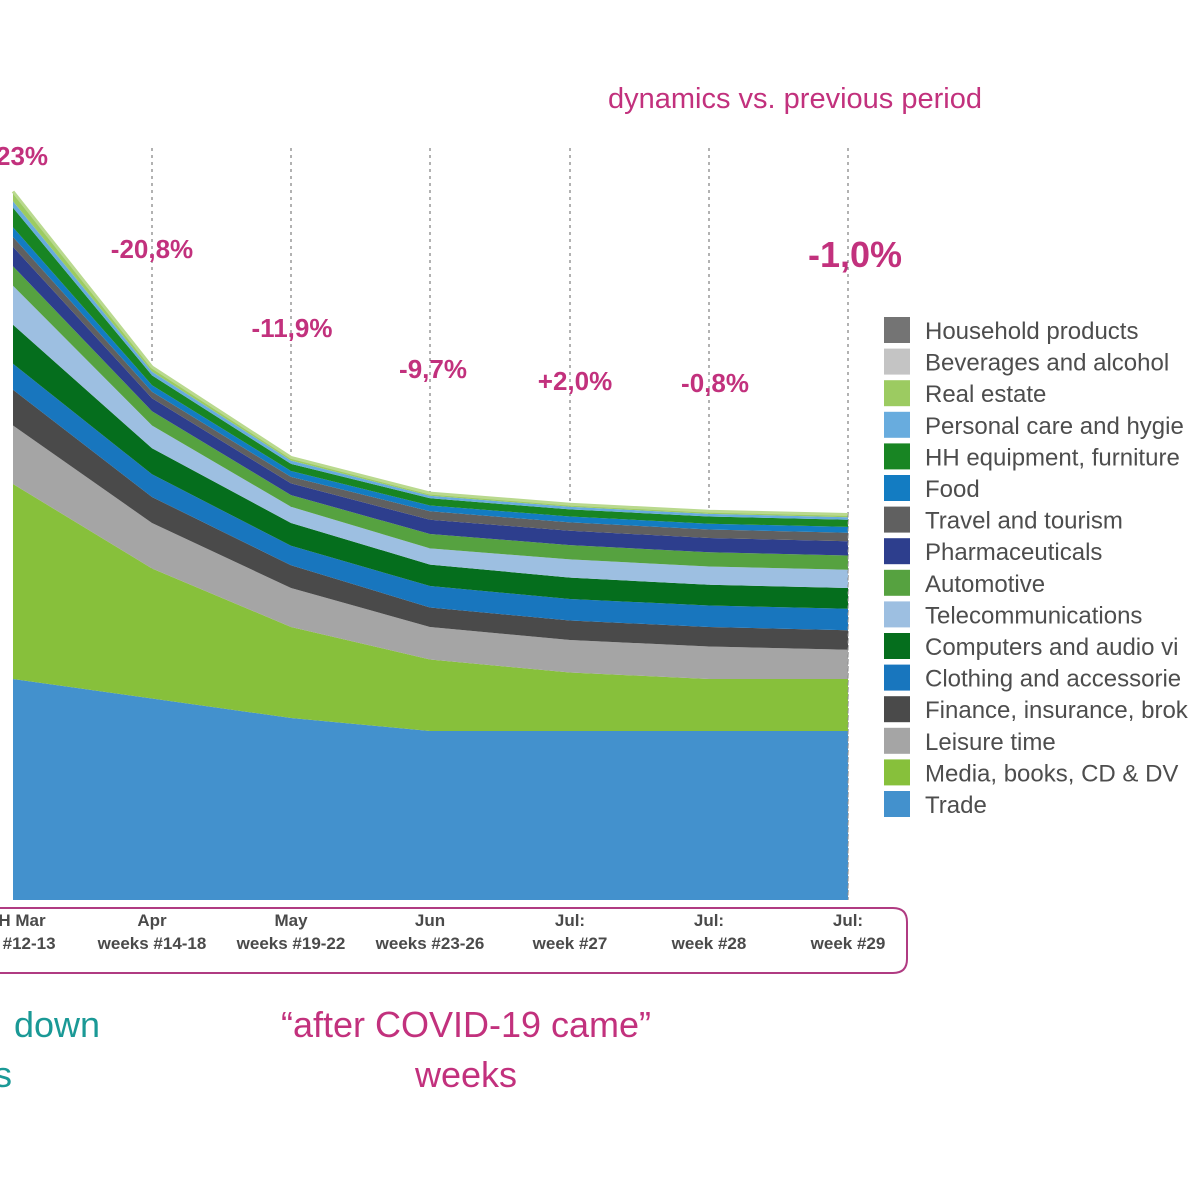 The height and width of the screenshot is (1200, 1200). I want to click on legend-label-telecommunications: Telecommunications, so click(1033, 615).